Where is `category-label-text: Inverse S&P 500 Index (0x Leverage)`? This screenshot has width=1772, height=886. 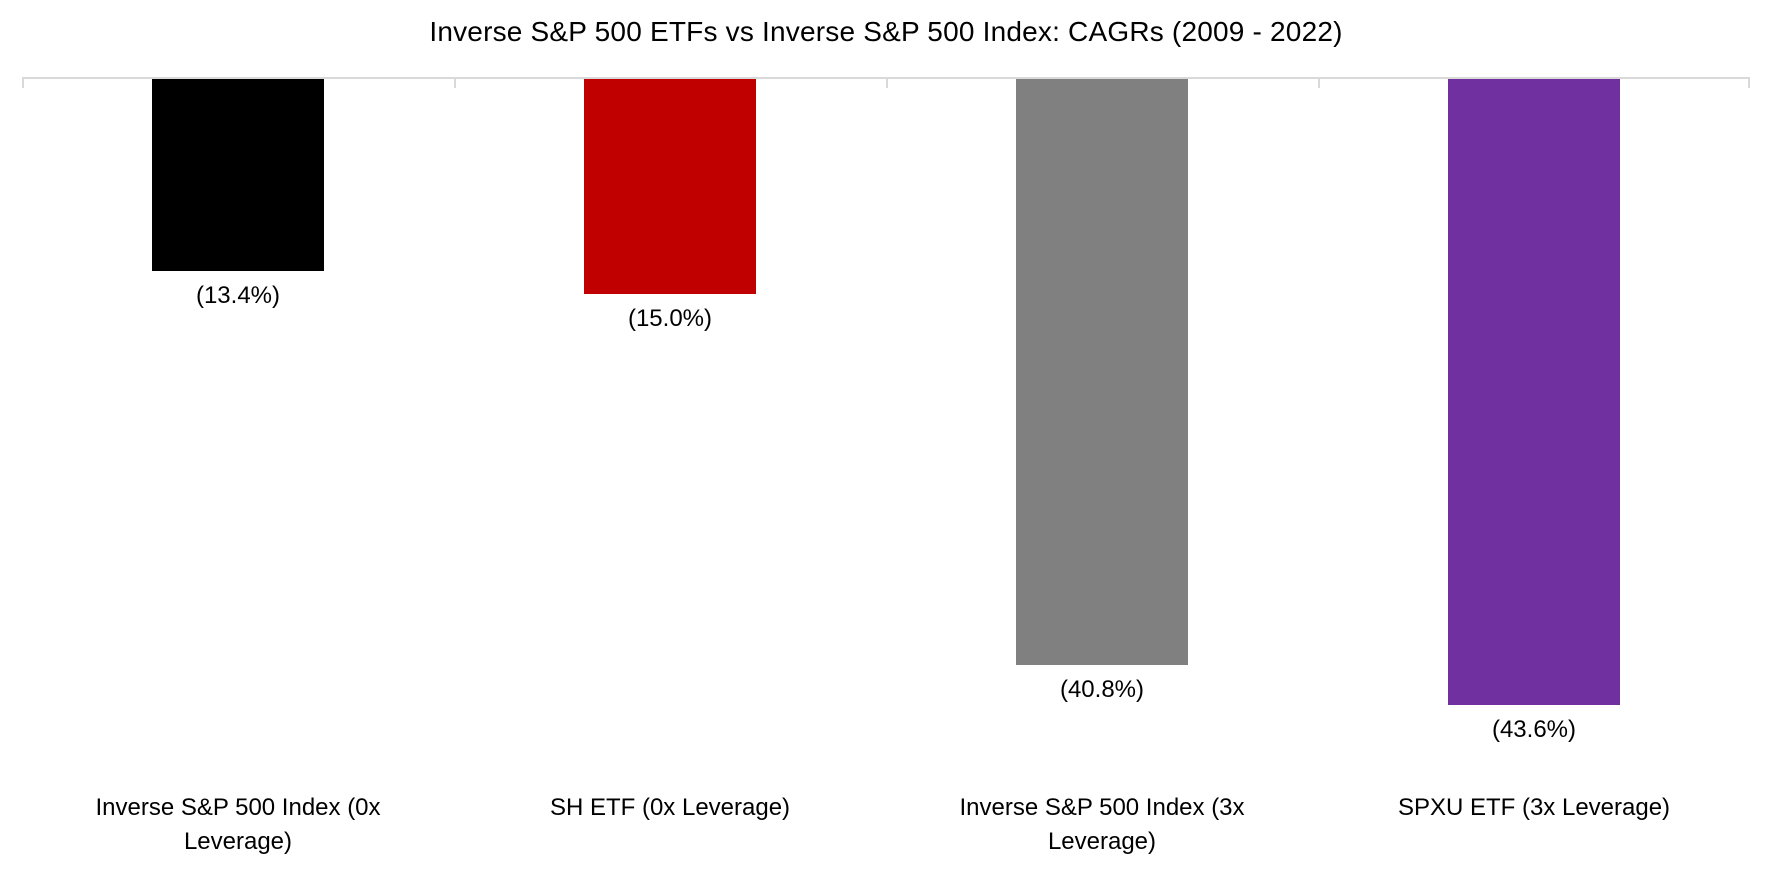 category-label-text: Inverse S&P 500 Index (0x Leverage) is located at coordinates (238, 824).